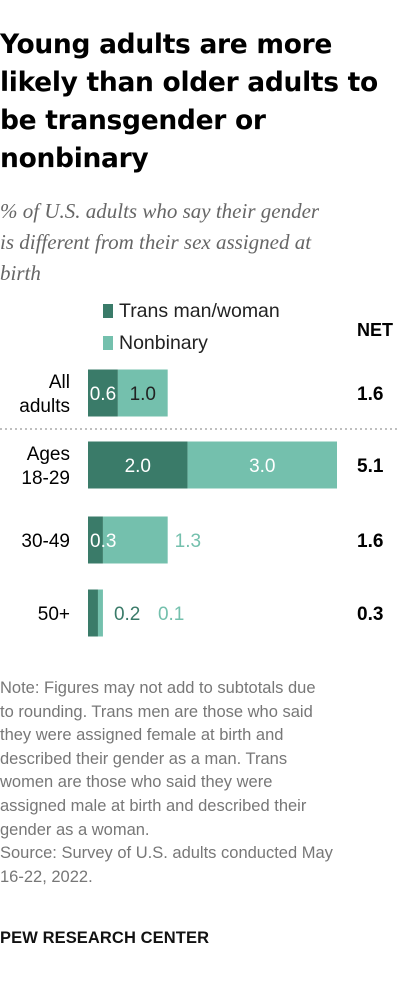  I want to click on legend-swatch-nonbinary, so click(108, 343).